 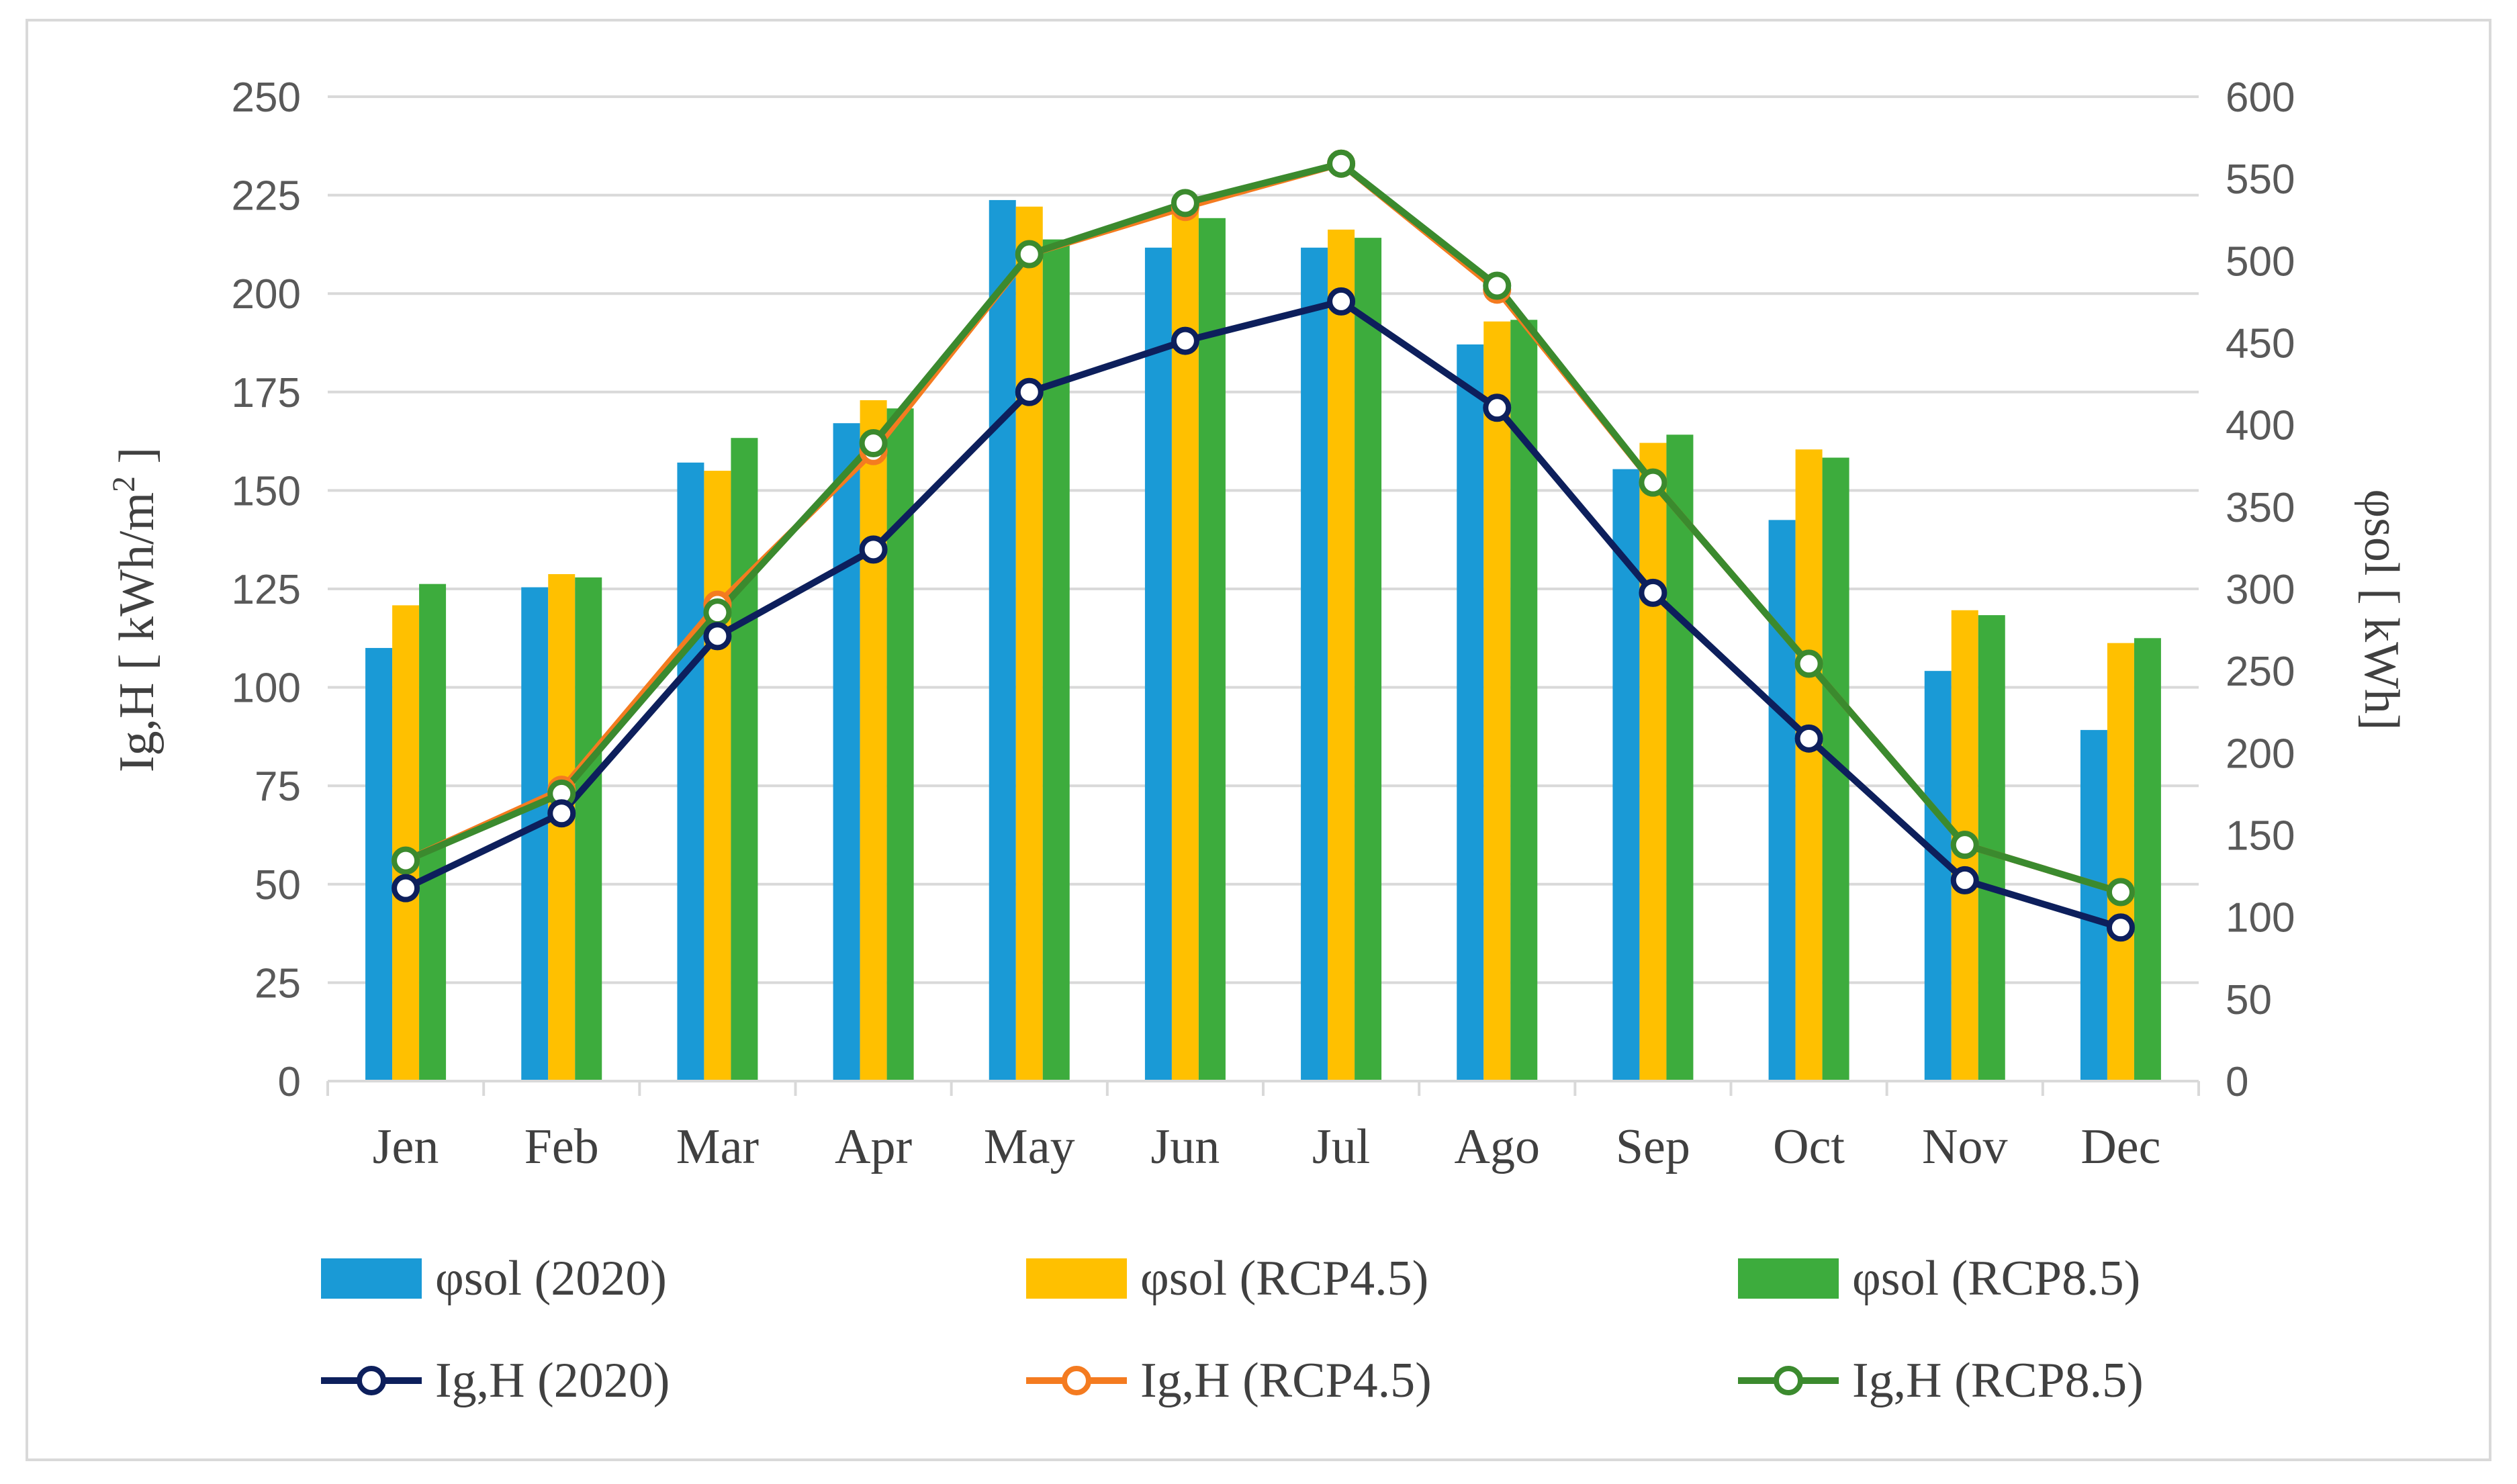 I want to click on right-tick-label: 550, so click(x=2260, y=179).